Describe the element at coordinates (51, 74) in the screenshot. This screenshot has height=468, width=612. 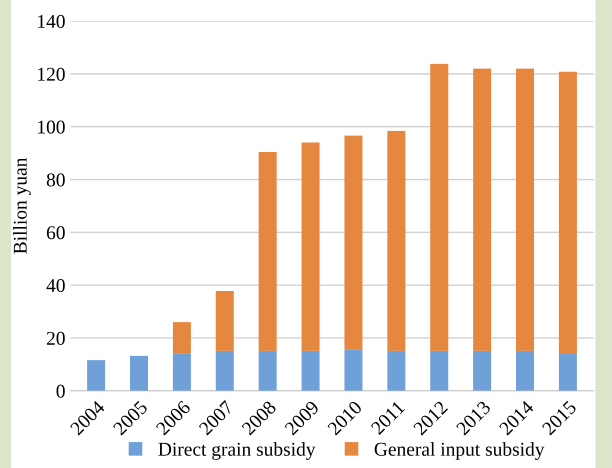
I see `y-tick-label: 120` at that location.